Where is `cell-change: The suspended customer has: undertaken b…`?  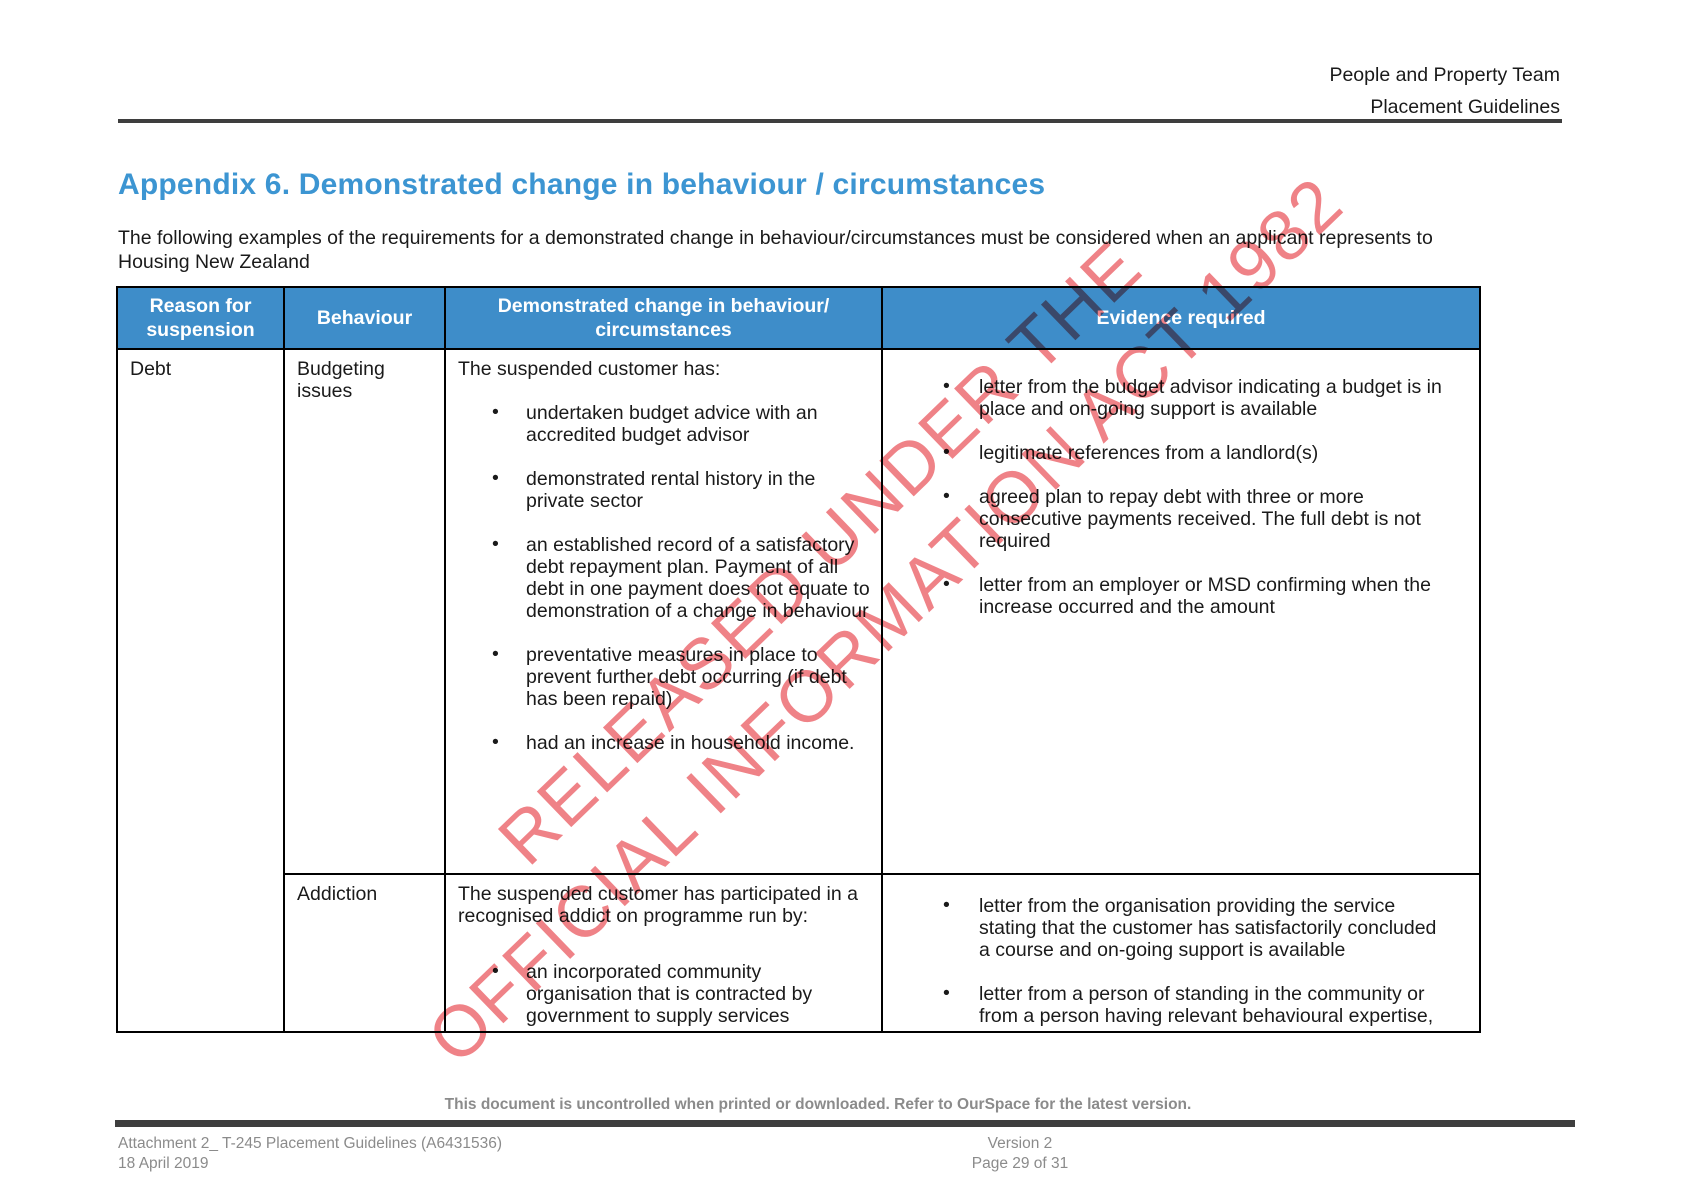
cell-change: The suspended customer has: undertaken b… is located at coordinates (663, 611).